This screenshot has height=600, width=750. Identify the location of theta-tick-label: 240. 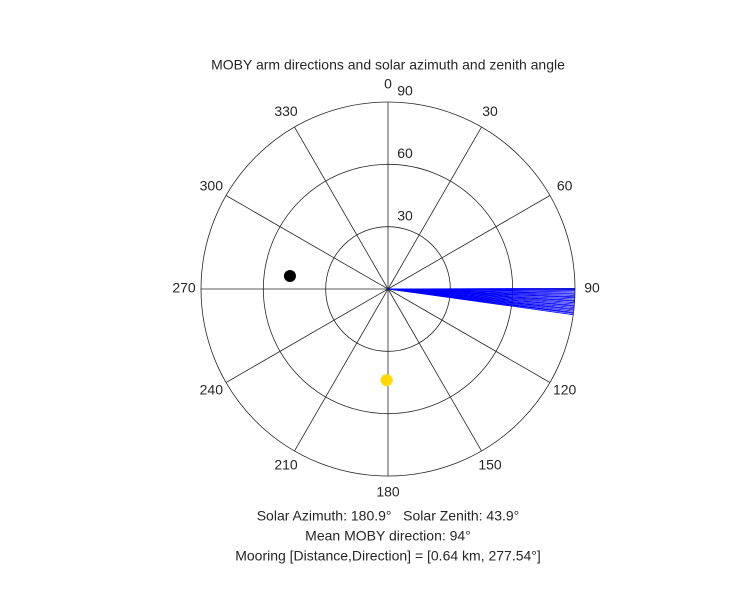
(212, 390).